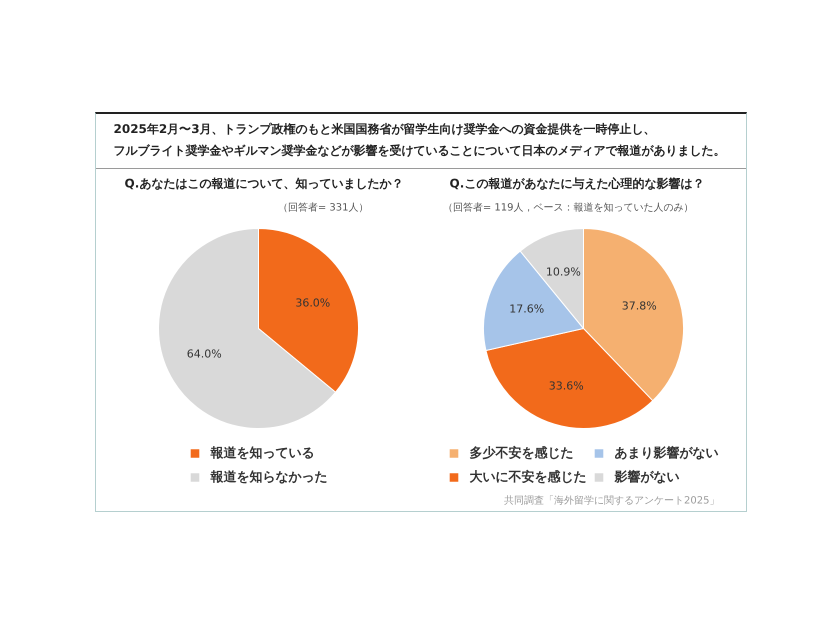 The width and height of the screenshot is (826, 620). Describe the element at coordinates (262, 453) in the screenshot. I see `legend-label: 報道を知っている` at that location.